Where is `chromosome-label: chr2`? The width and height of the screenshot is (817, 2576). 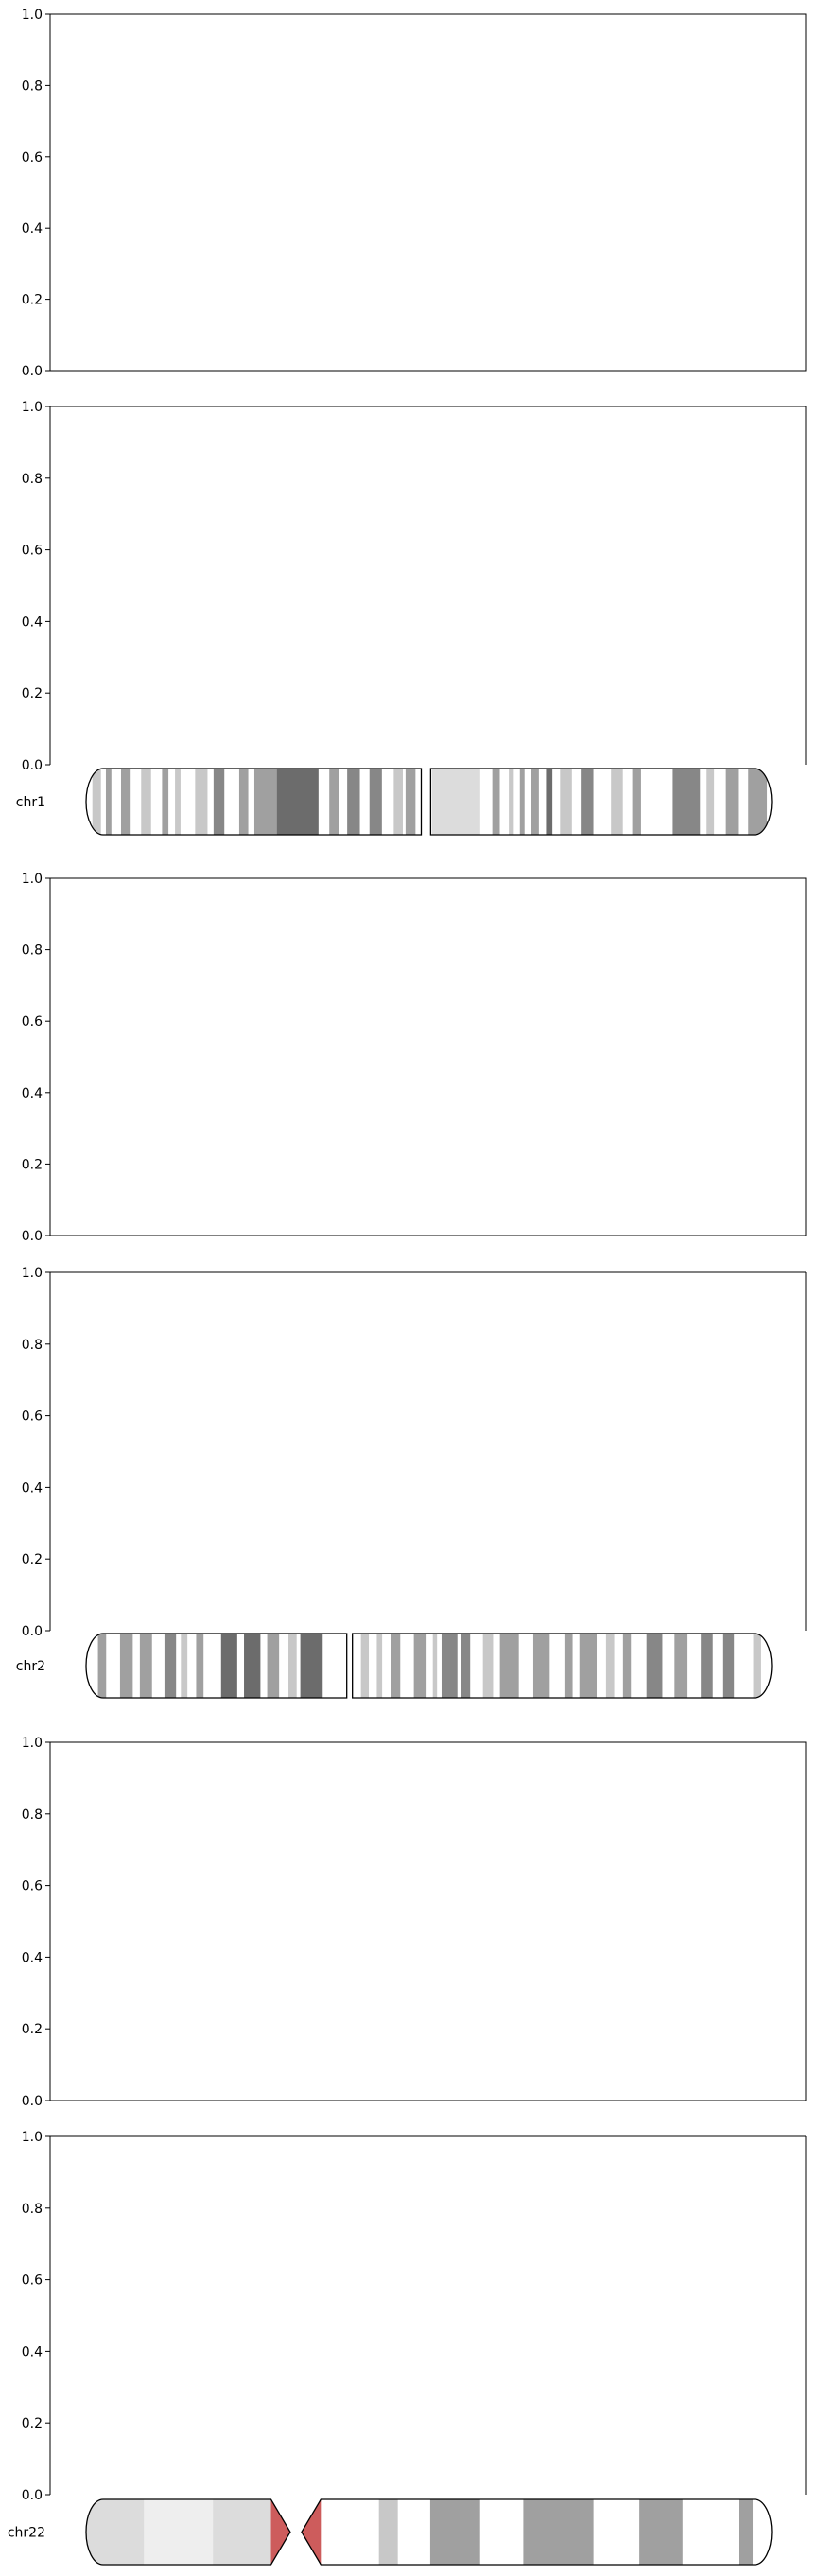
chromosome-label: chr2 is located at coordinates (31, 1666).